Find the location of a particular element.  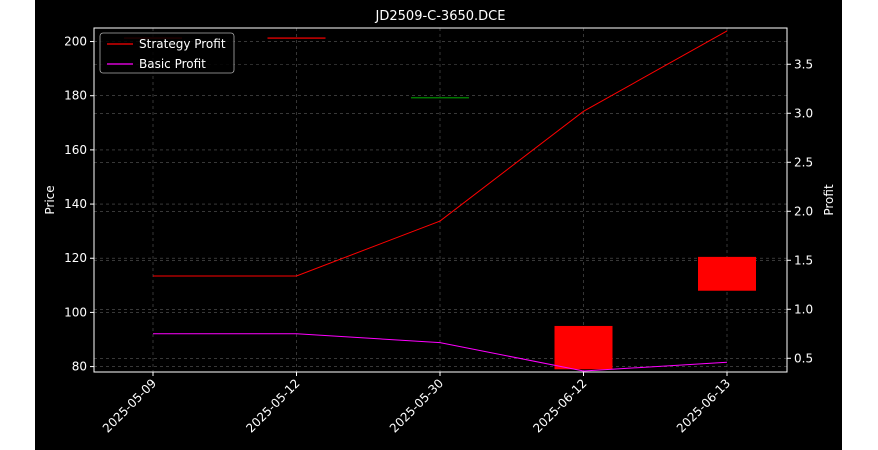

y2-axis-label: Profit is located at coordinates (829, 200).